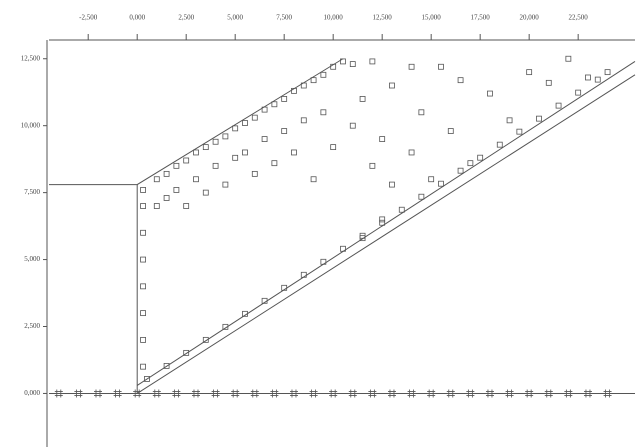 This screenshot has width=636, height=447. I want to click on x-tick-label: 0,000, so click(137, 18).